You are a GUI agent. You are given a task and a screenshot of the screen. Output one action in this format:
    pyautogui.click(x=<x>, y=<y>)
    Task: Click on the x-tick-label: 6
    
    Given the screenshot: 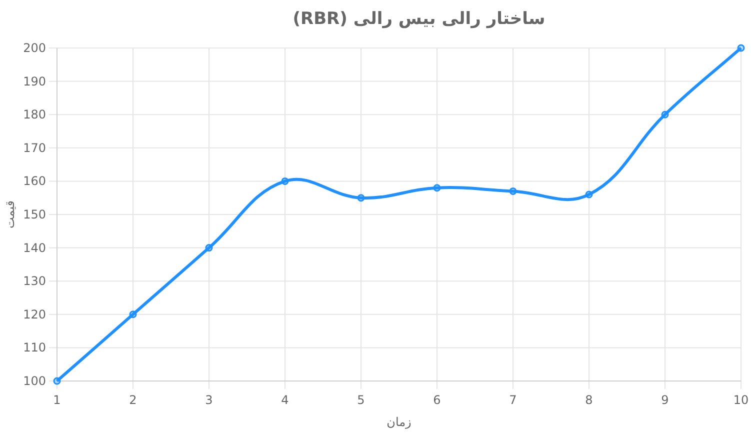 What is the action you would take?
    pyautogui.click(x=437, y=400)
    